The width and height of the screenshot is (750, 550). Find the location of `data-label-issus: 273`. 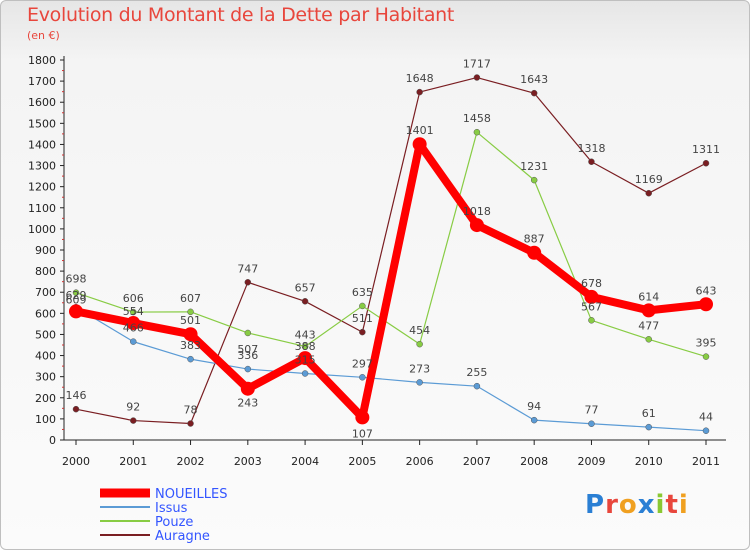

data-label-issus: 273 is located at coordinates (419, 368).